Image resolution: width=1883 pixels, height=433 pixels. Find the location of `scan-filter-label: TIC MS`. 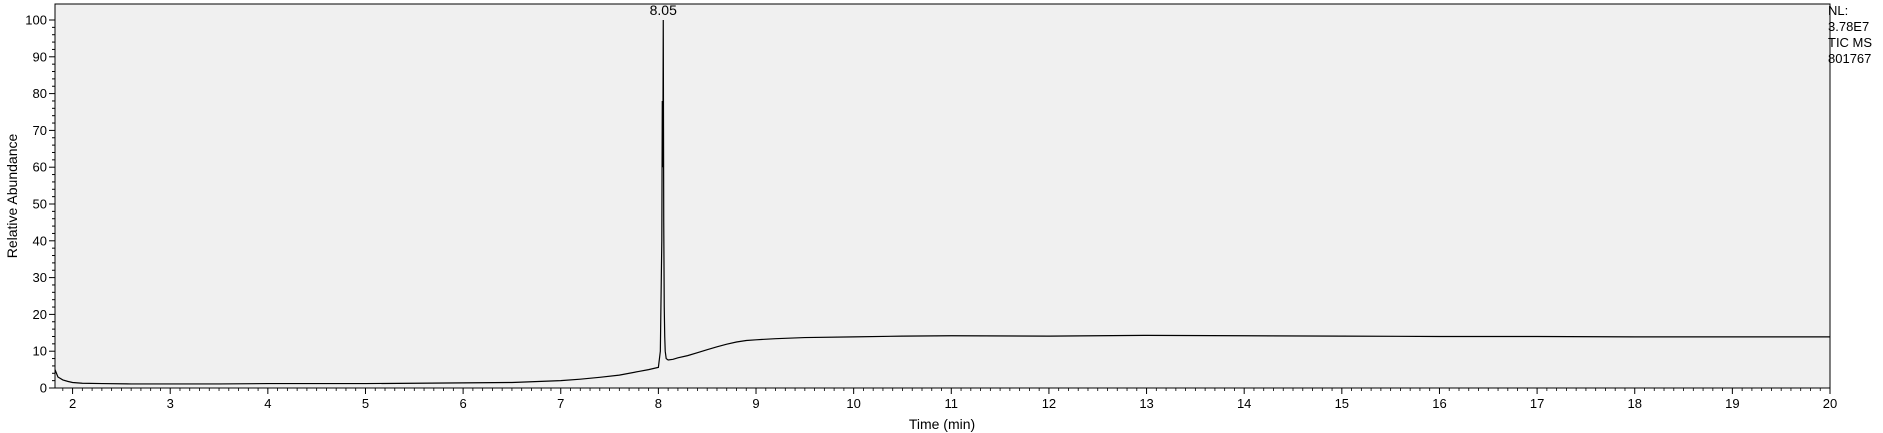

scan-filter-label: TIC MS is located at coordinates (1850, 42).